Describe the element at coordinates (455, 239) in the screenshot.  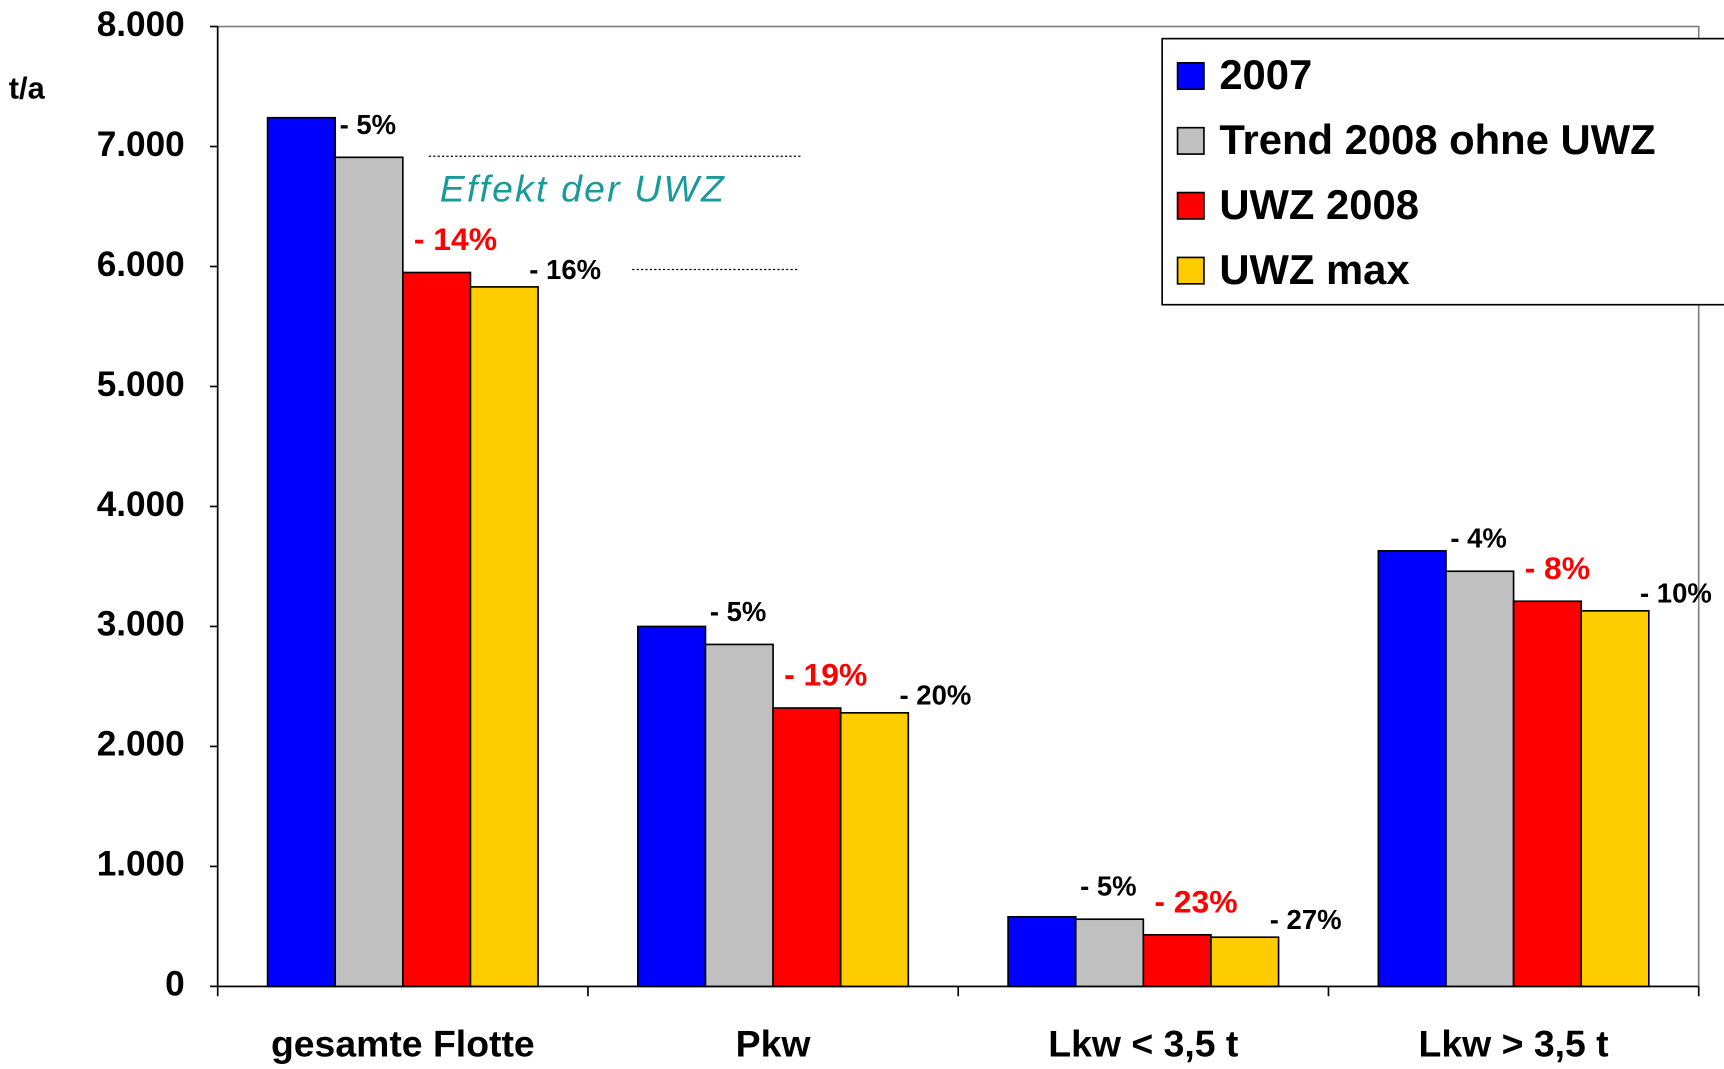
I see `data-label: - 14%` at that location.